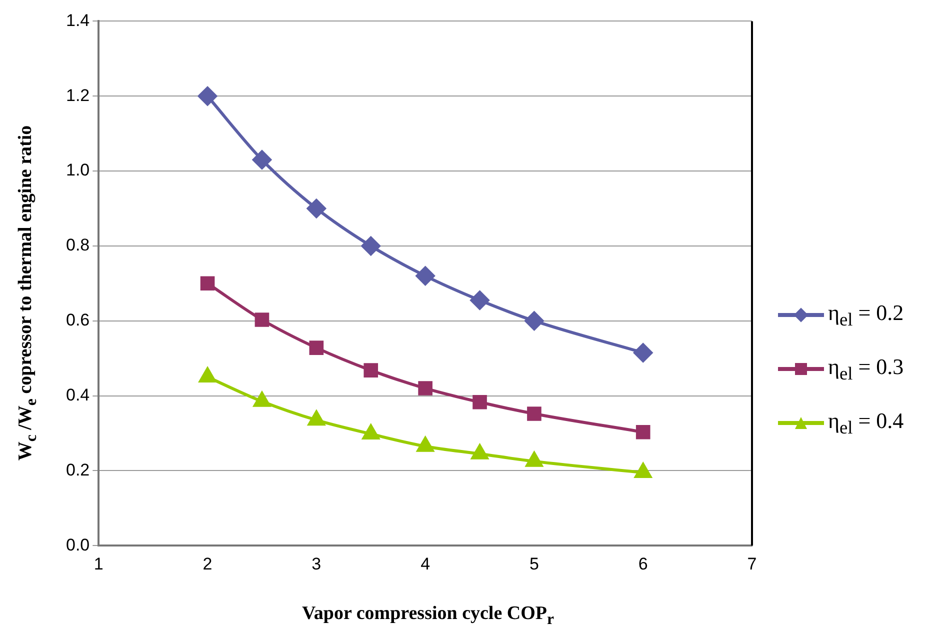 The height and width of the screenshot is (639, 945). I want to click on y-tick-label: 0.8, so click(78, 245).